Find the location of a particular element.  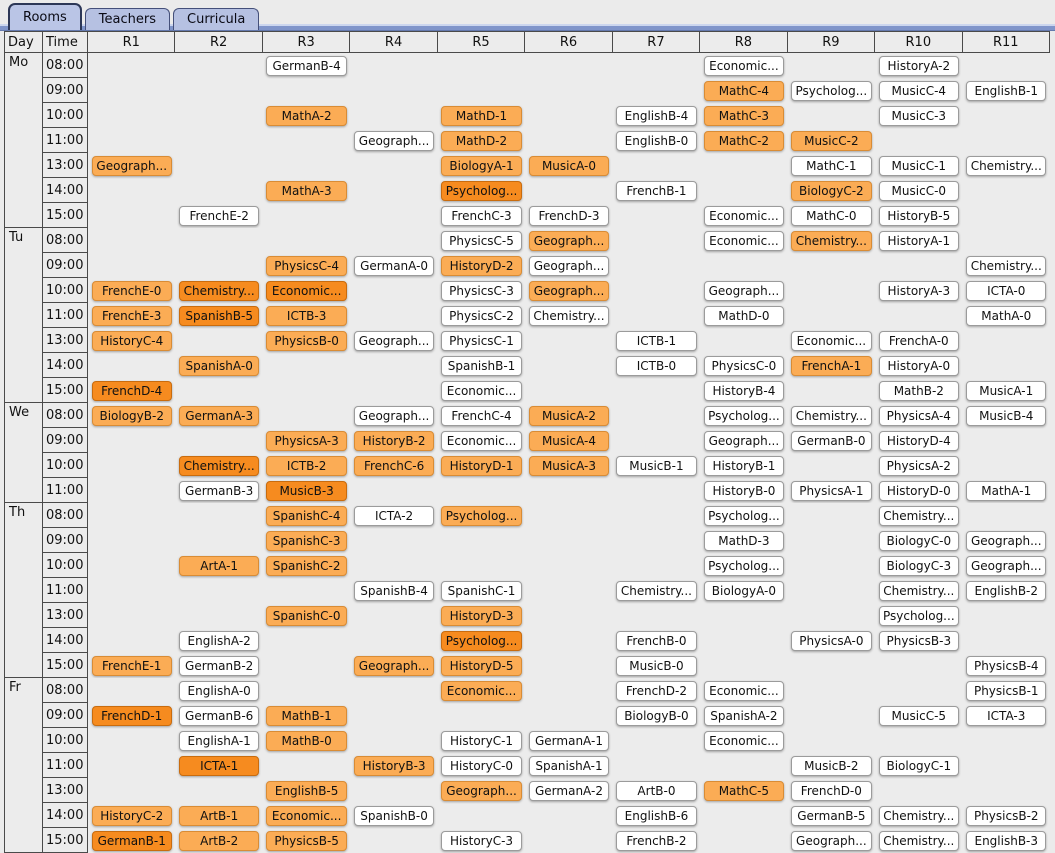

lesson-chip: MathD-1 is located at coordinates (481, 115).